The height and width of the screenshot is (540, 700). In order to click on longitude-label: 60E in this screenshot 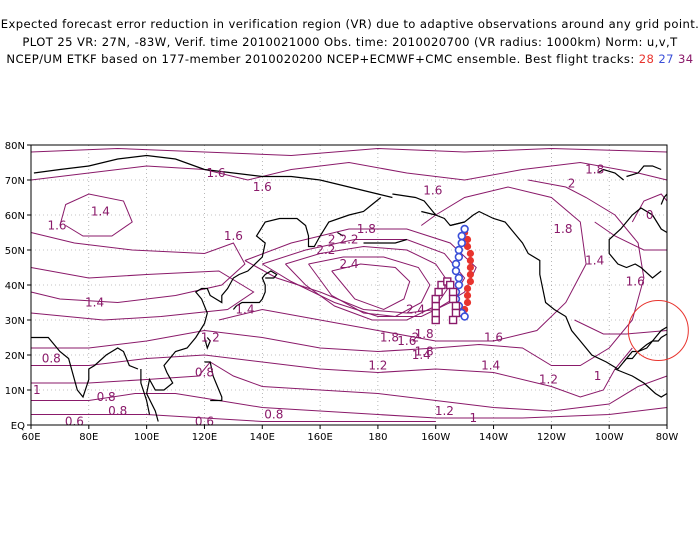, I will do `click(30, 437)`.